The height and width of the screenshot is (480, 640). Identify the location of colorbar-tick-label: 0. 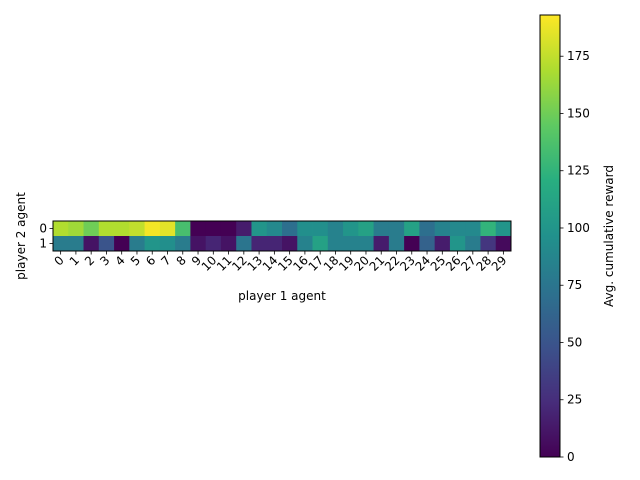
(571, 457).